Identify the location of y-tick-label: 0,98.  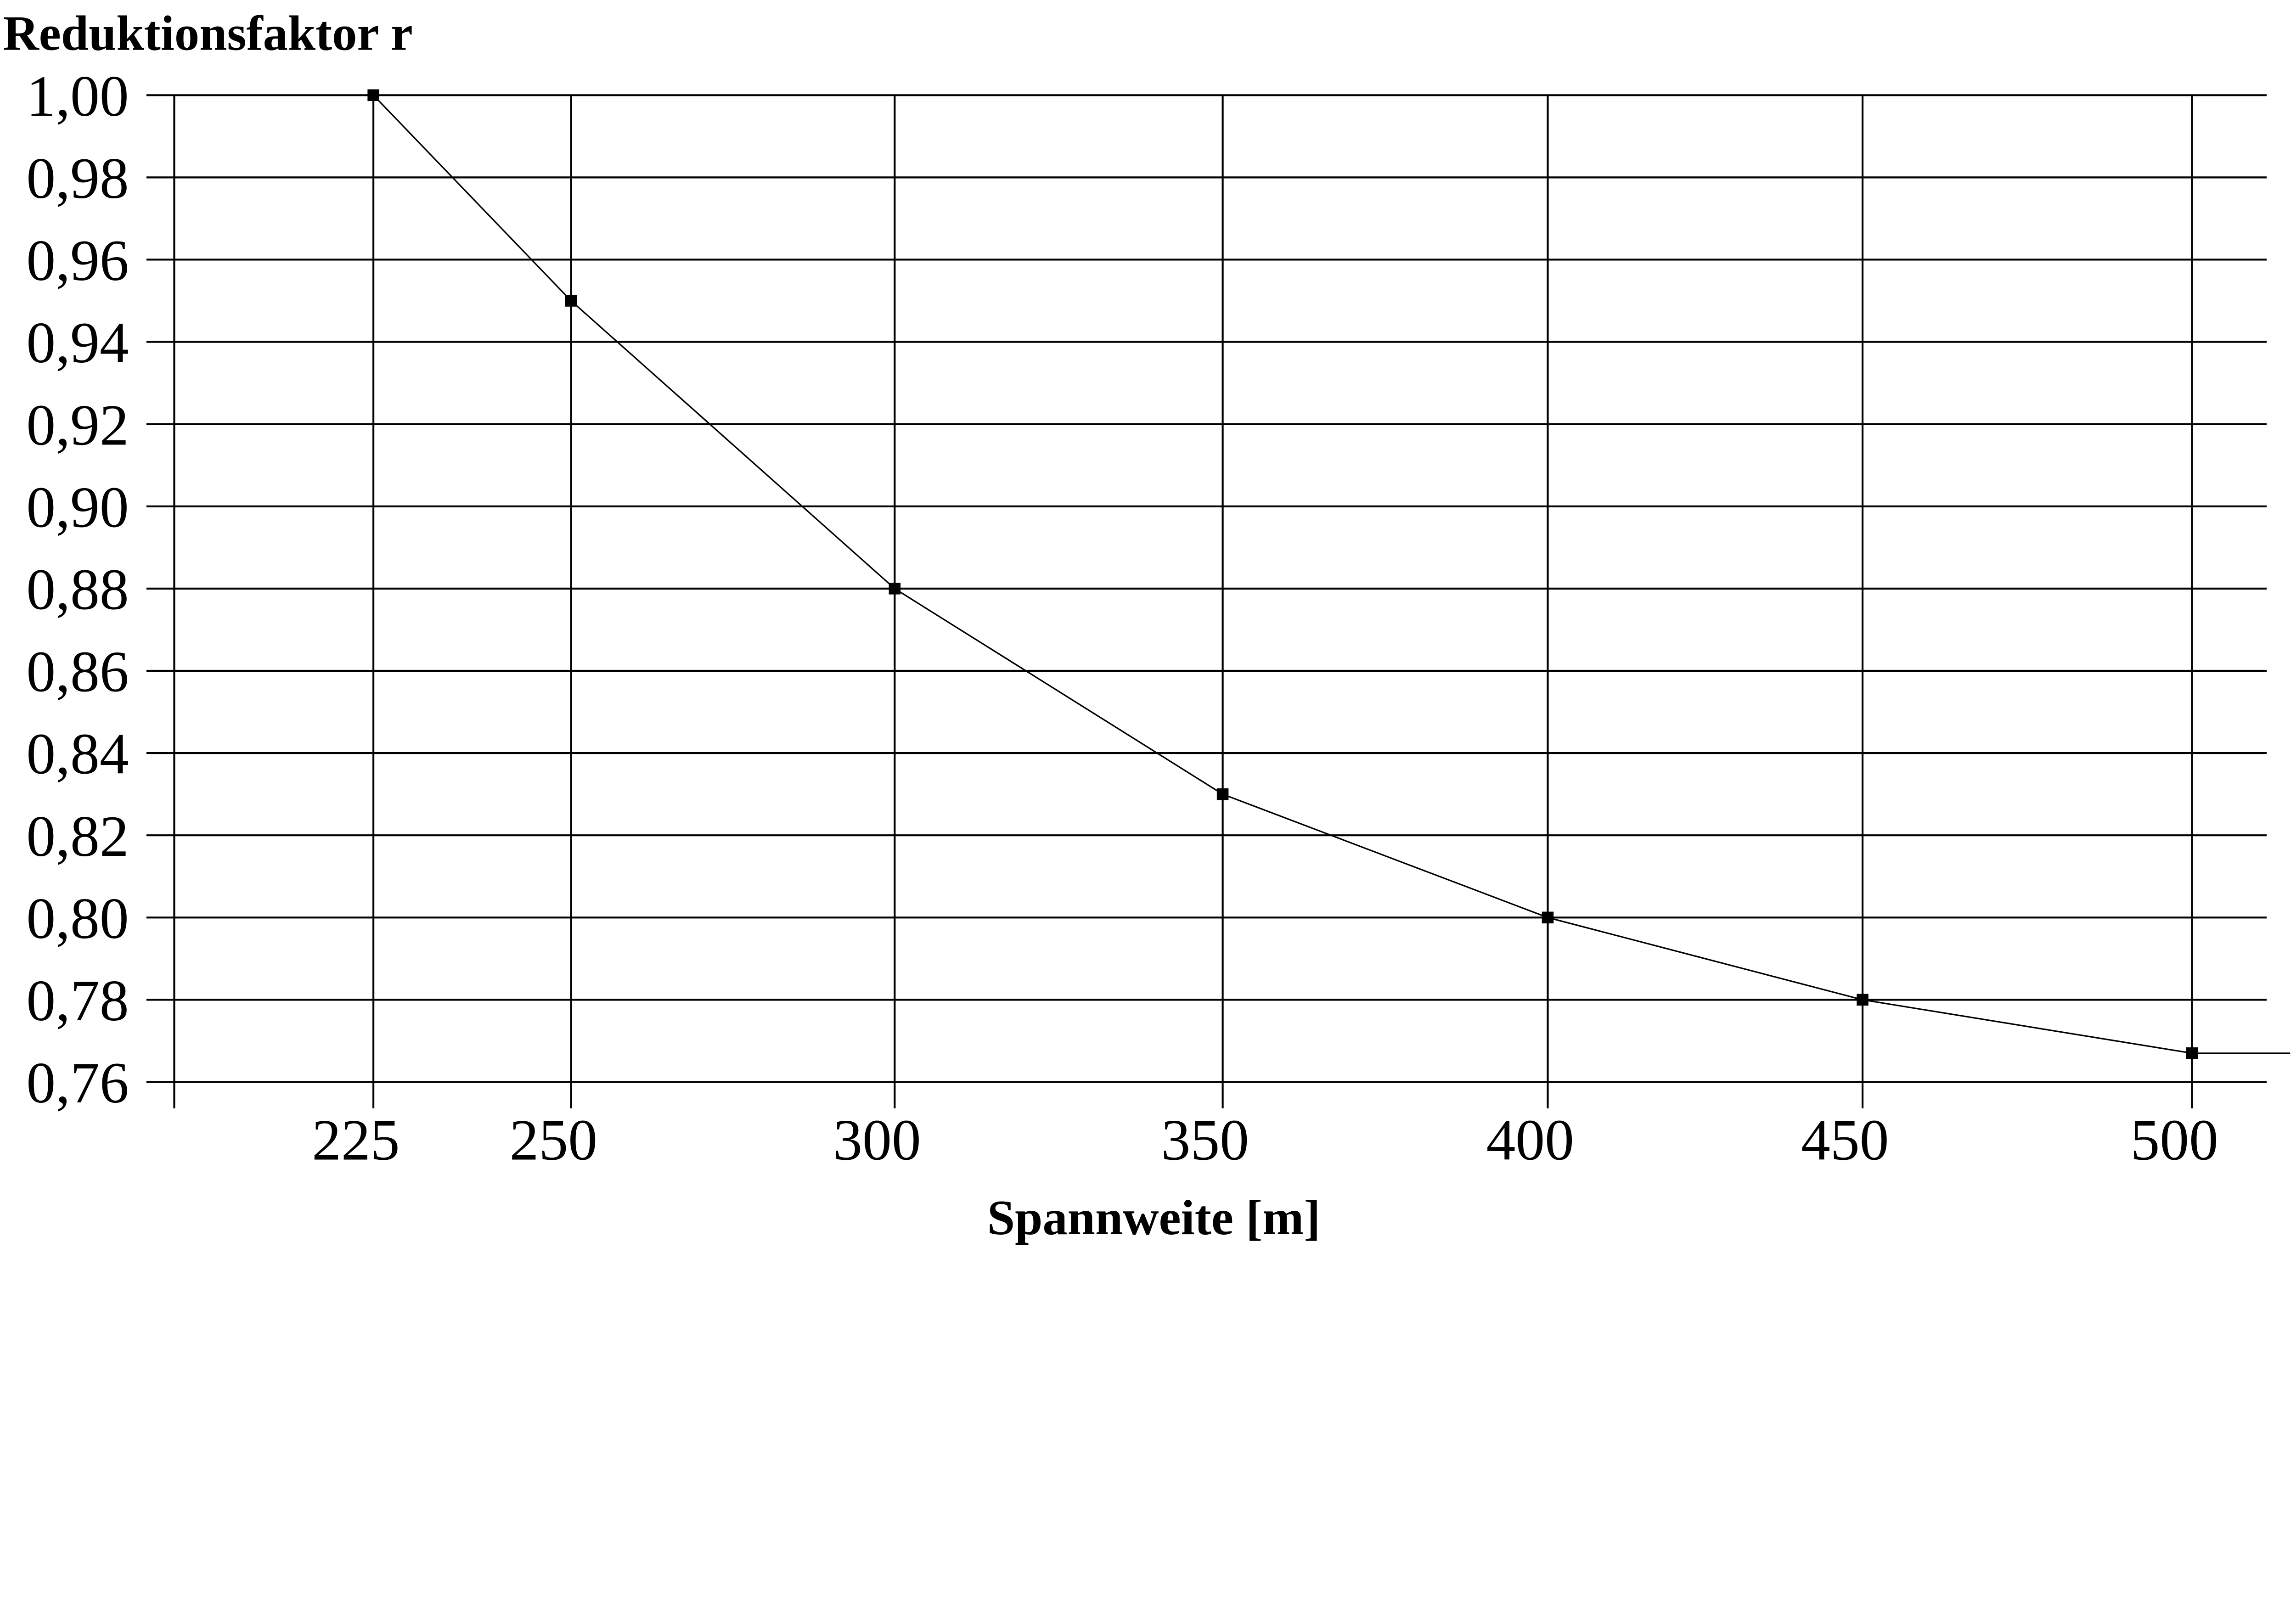
(77, 178).